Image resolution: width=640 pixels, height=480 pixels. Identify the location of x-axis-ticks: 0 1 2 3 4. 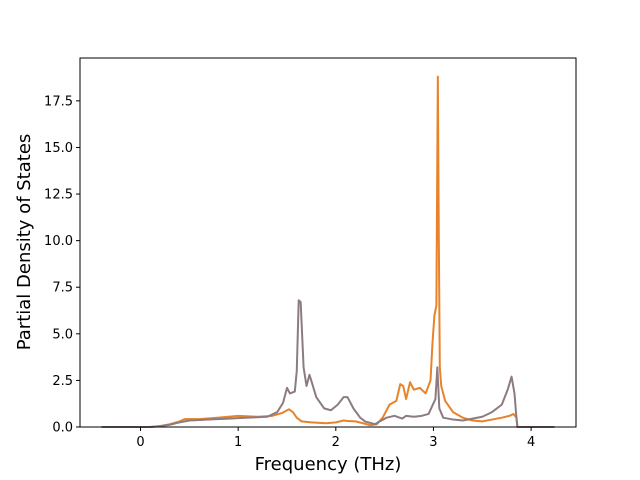
(335, 438).